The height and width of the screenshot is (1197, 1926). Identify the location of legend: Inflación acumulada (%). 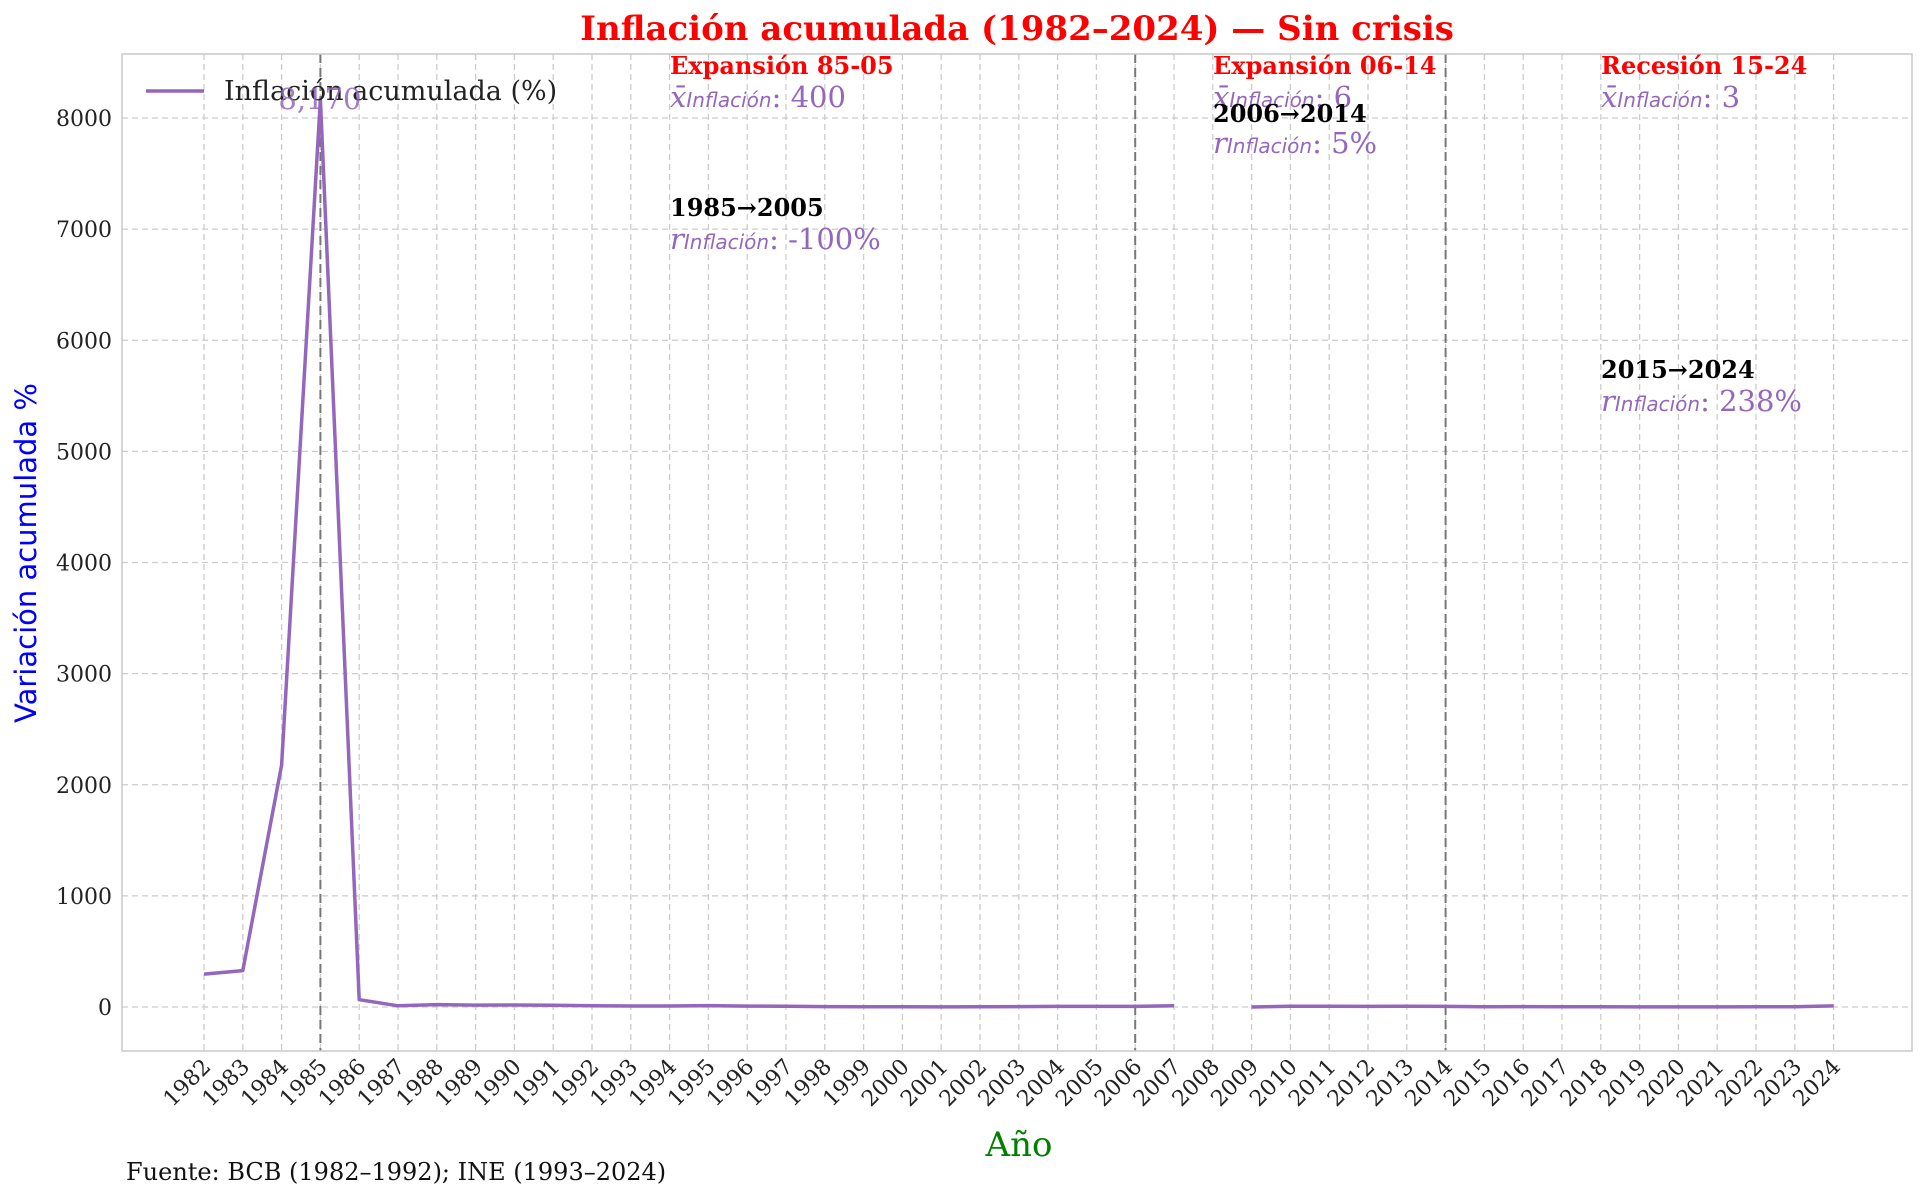
(351, 91).